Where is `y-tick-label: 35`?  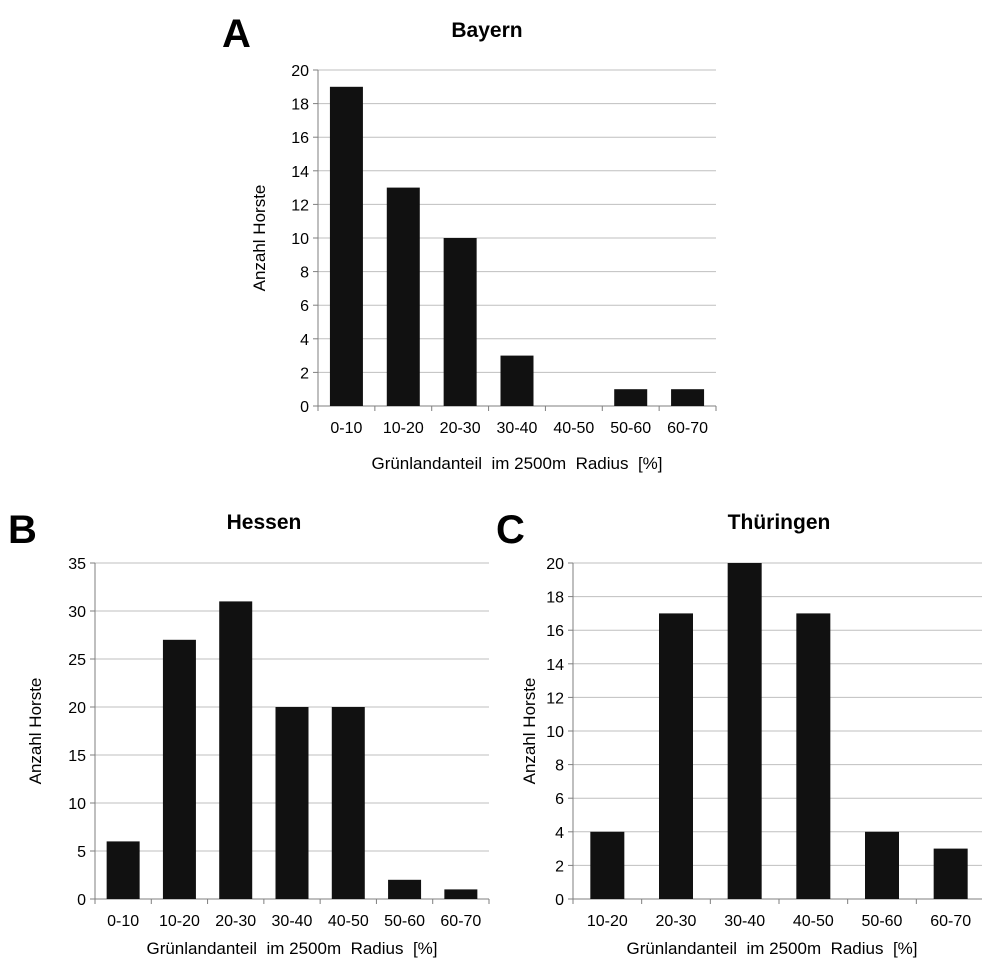
y-tick-label: 35 is located at coordinates (77, 564).